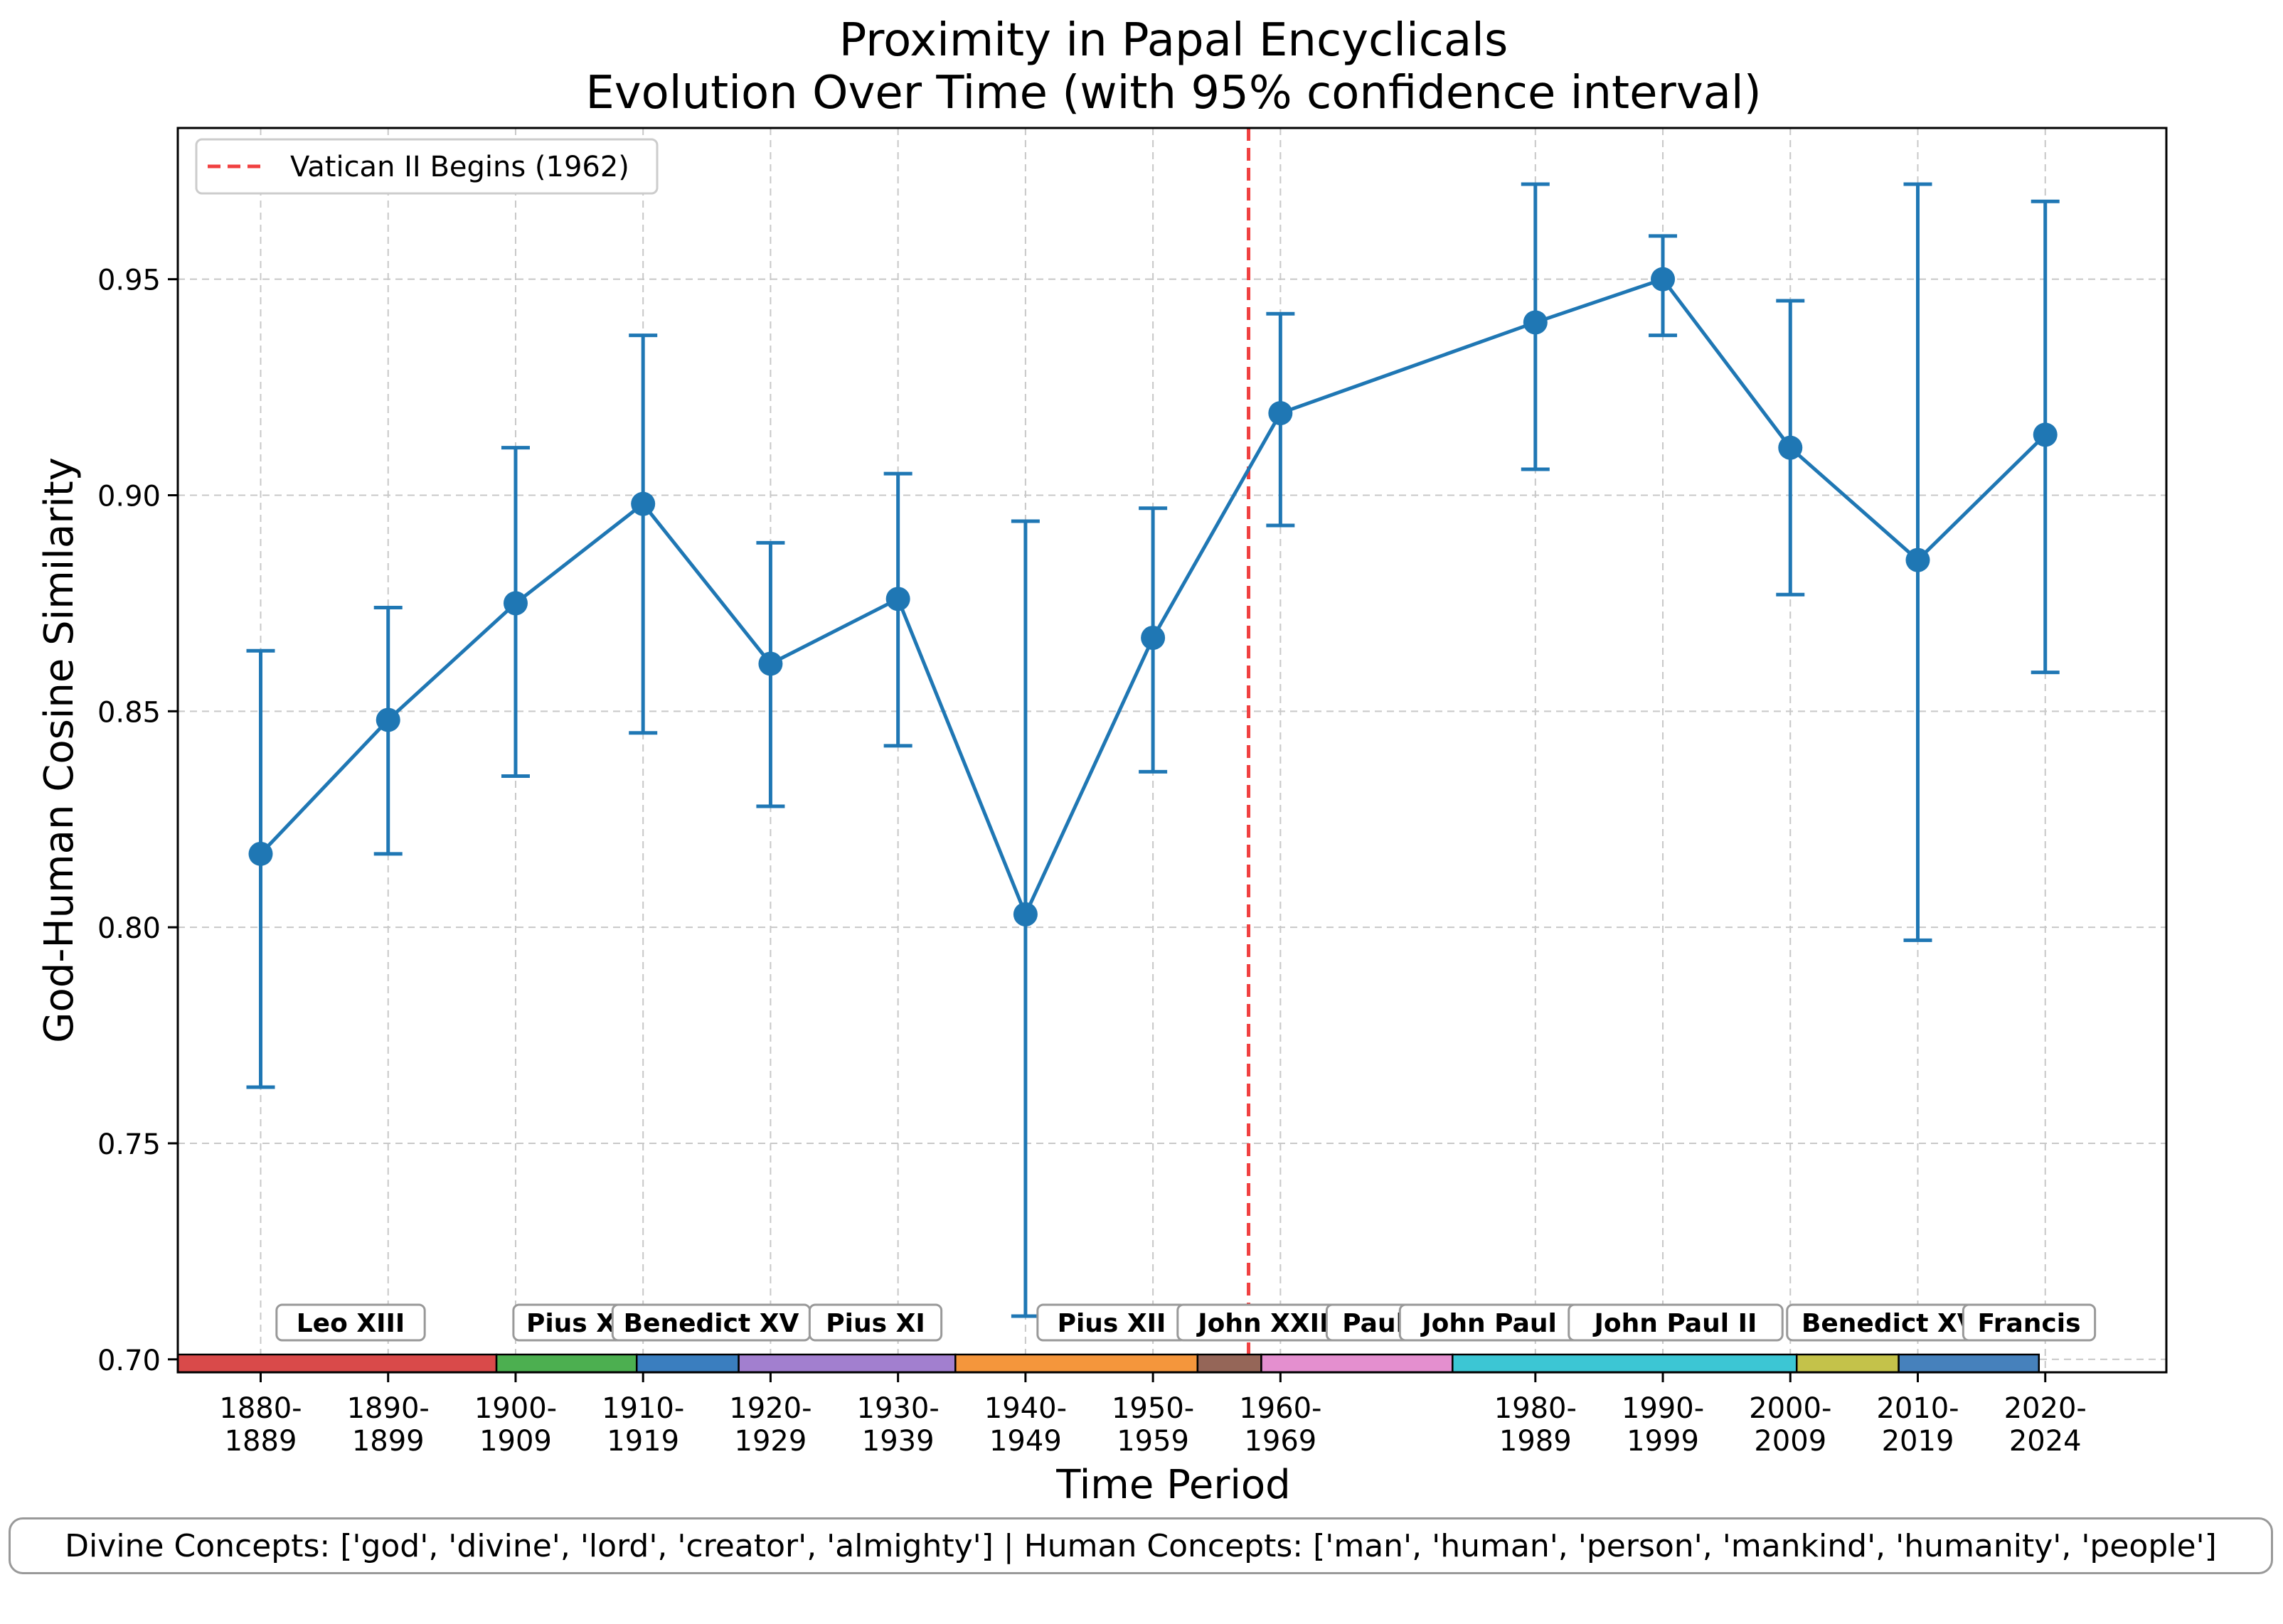 This screenshot has width=2283, height=1624. Describe the element at coordinates (1112, 1323) in the screenshot. I see `papacy-label: Pius XII` at that location.